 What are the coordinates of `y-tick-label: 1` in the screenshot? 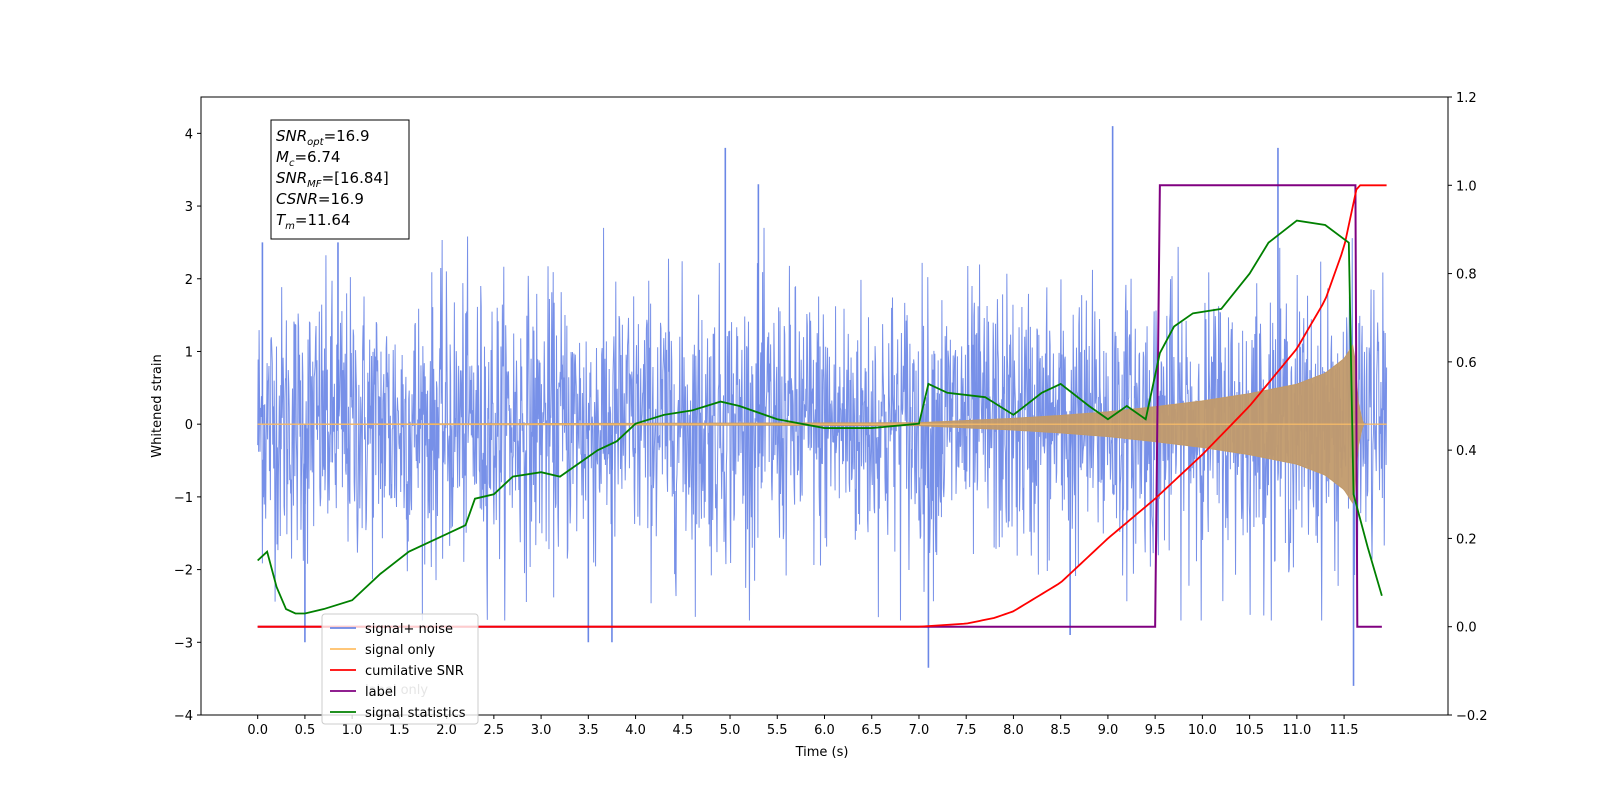 It's located at (189, 352).